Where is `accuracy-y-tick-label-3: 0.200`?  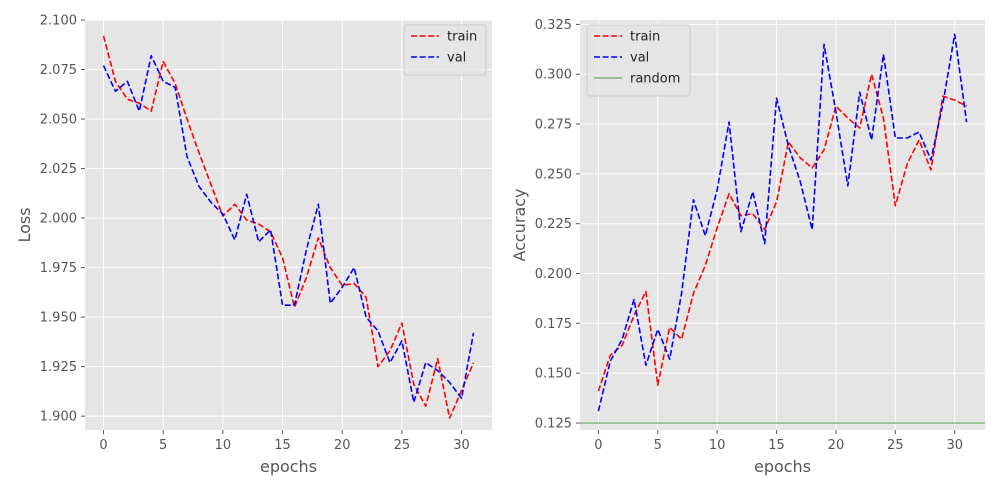
accuracy-y-tick-label-3: 0.200 is located at coordinates (553, 274).